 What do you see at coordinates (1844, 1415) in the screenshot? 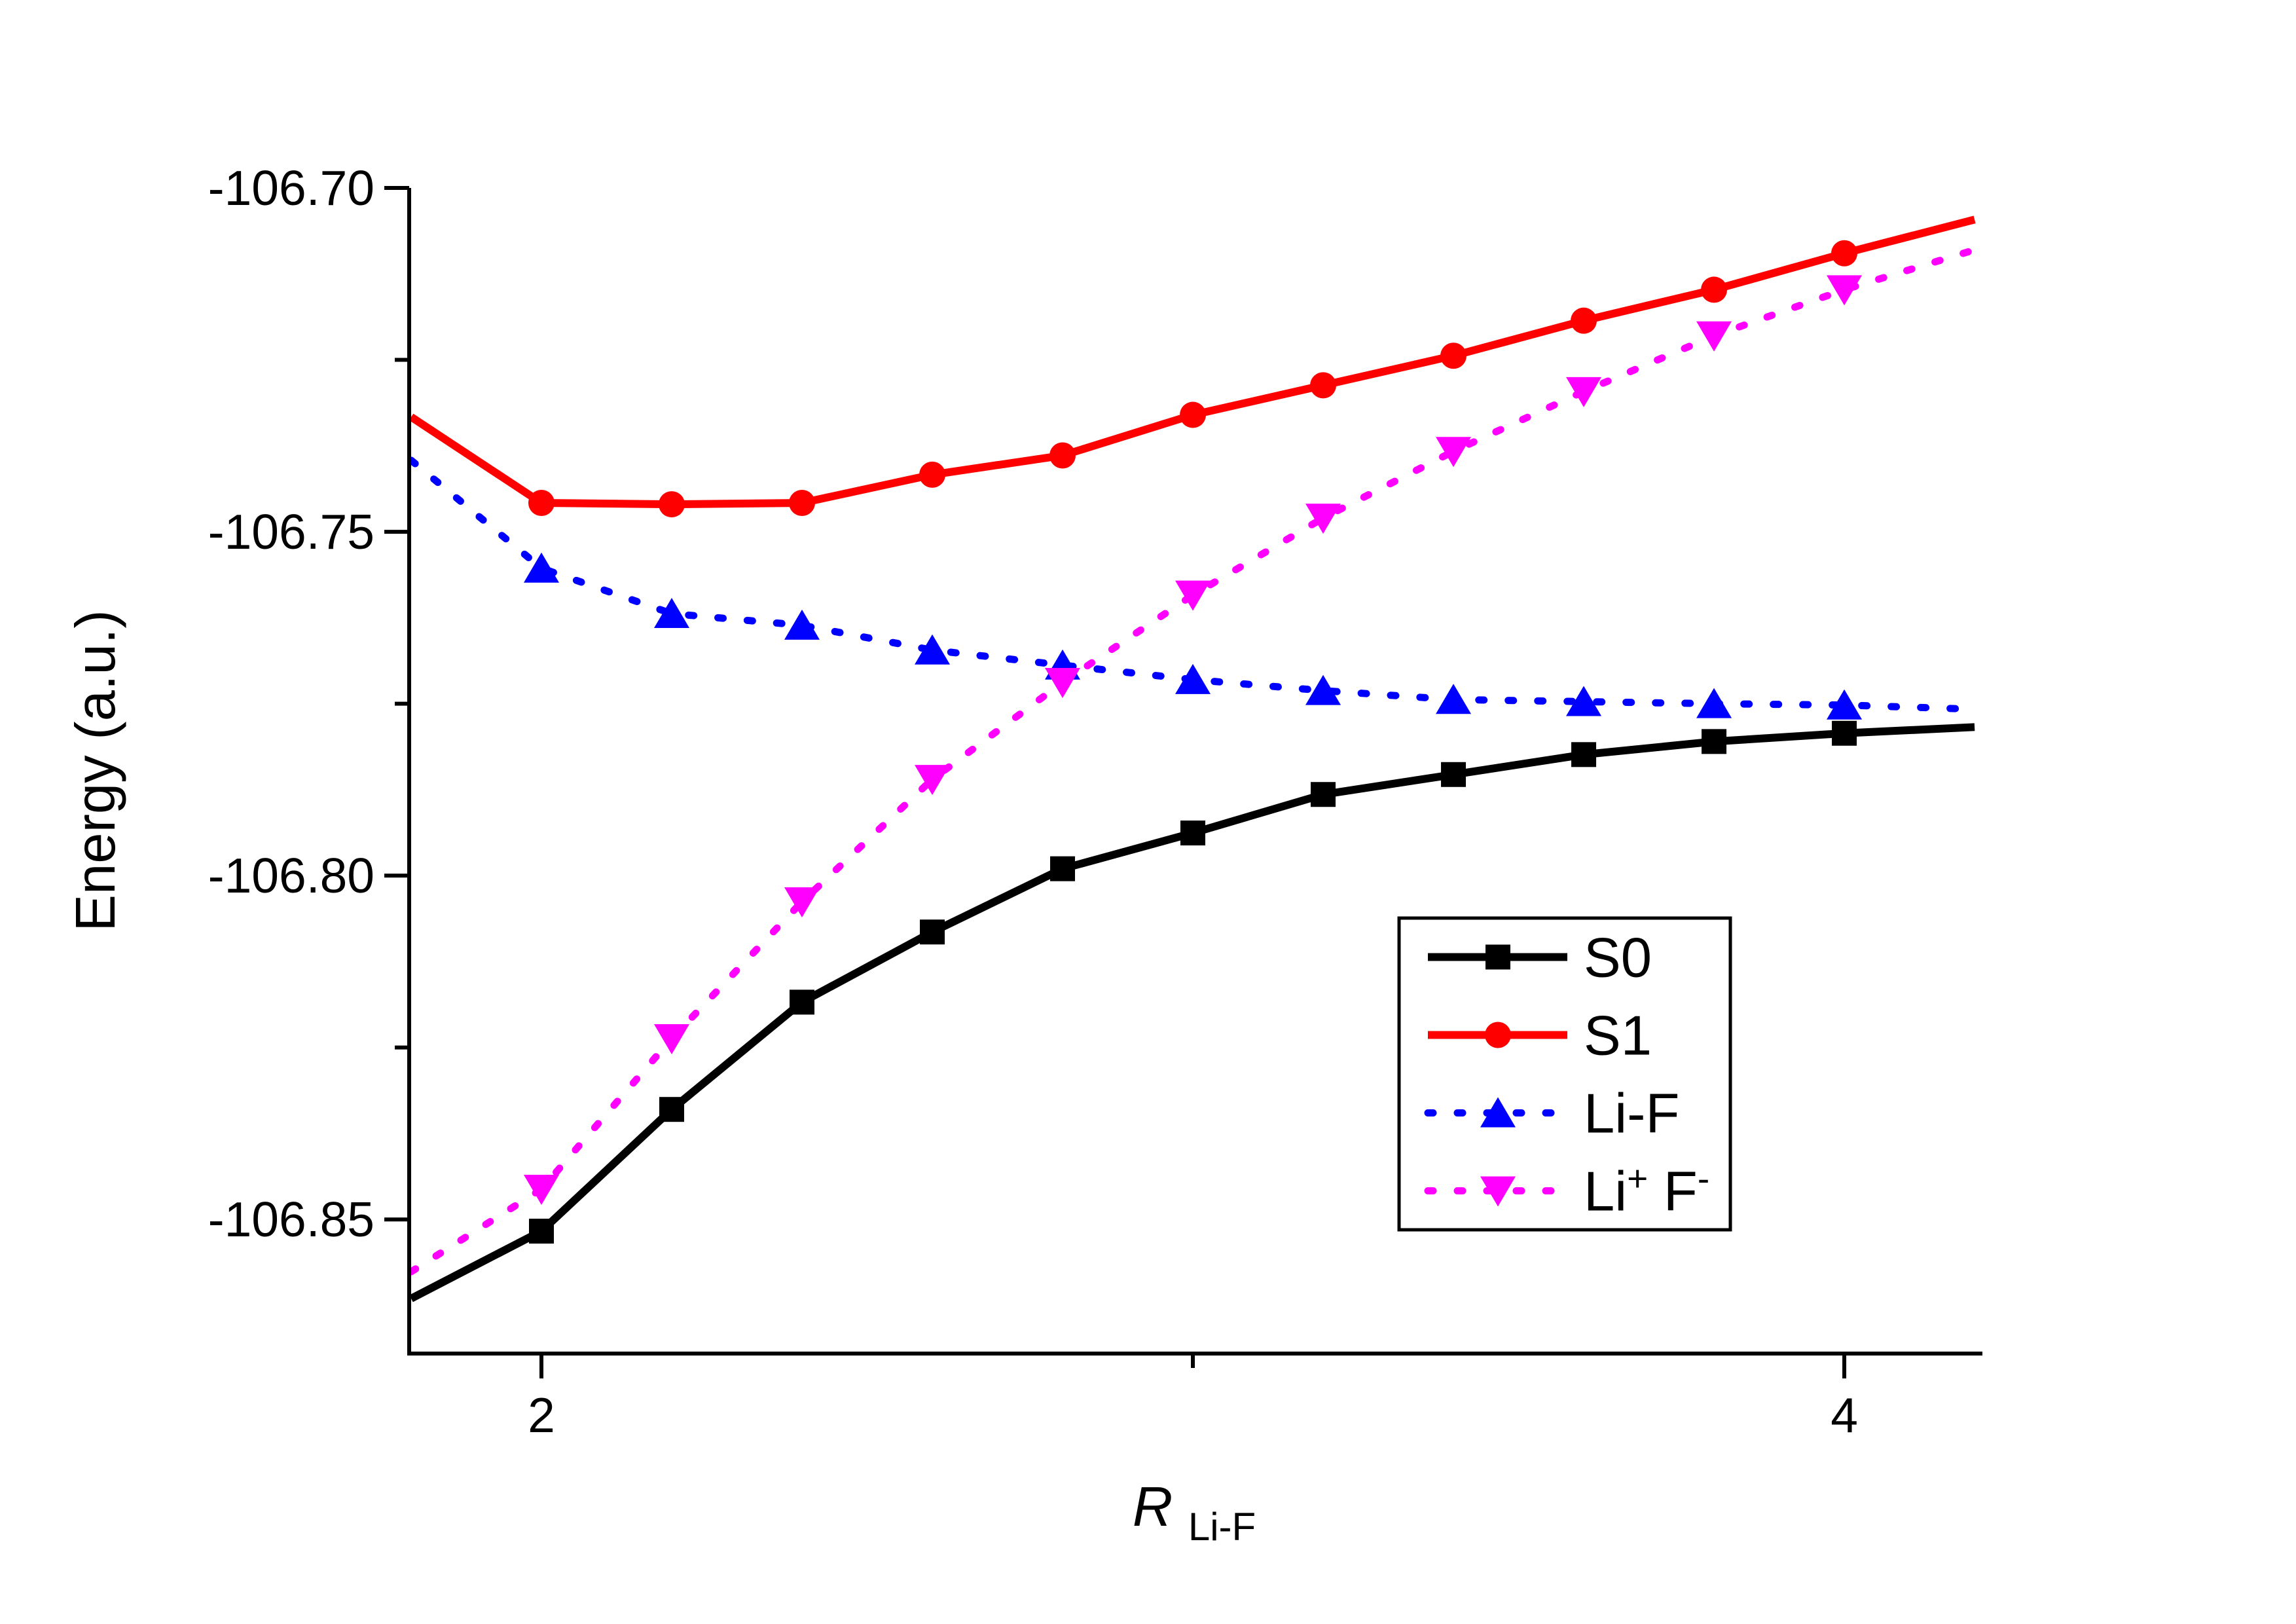
I see `x-tick-label: 4` at bounding box center [1844, 1415].